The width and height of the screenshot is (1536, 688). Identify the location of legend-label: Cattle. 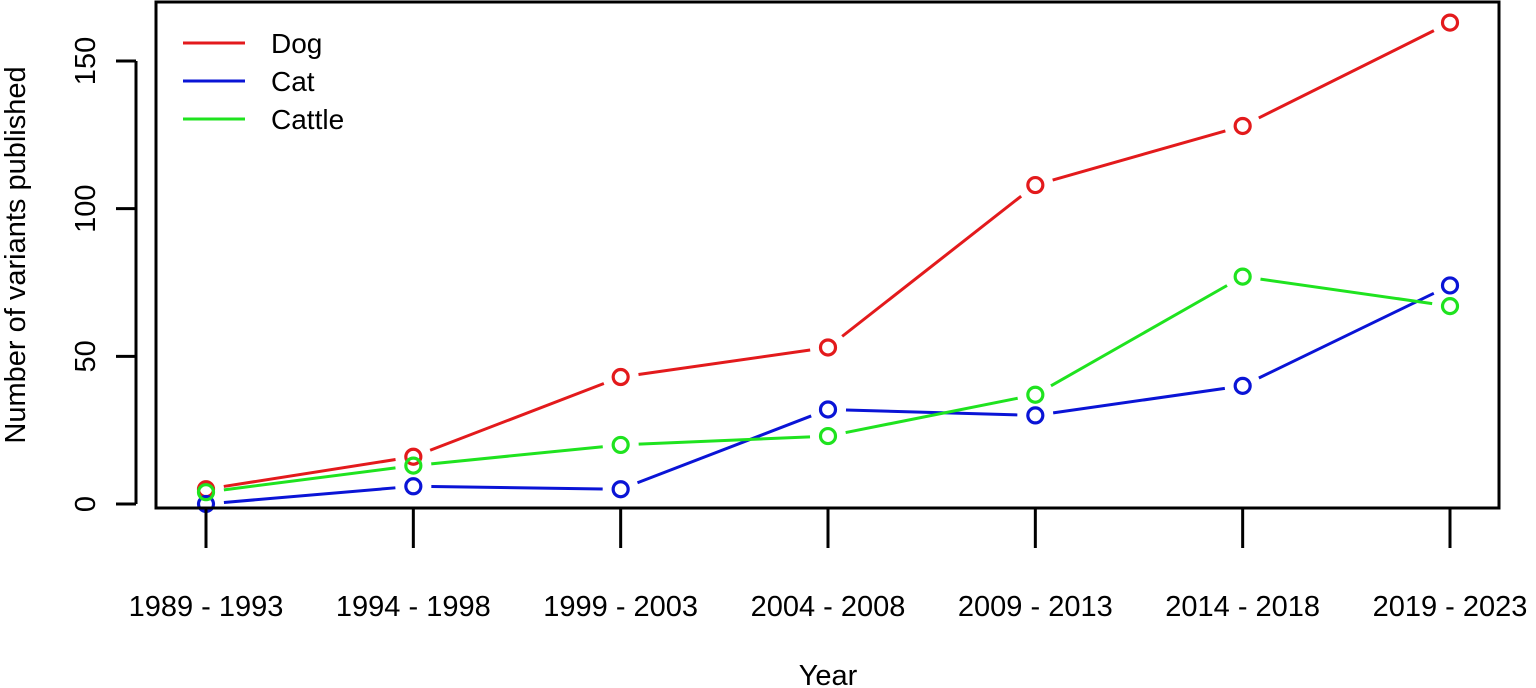
(307, 119).